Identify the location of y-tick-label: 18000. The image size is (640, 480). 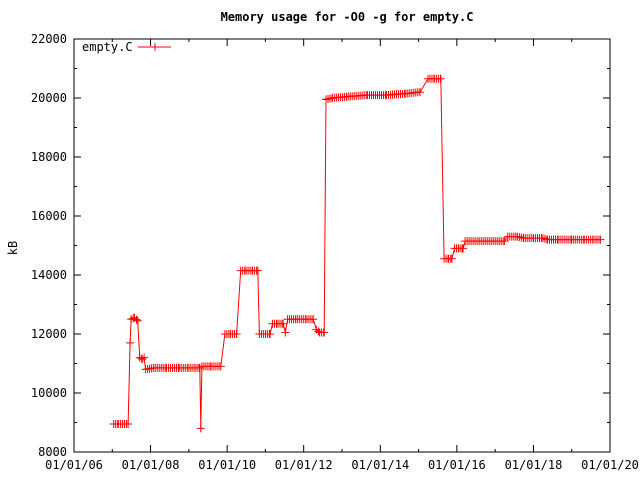
(49, 157).